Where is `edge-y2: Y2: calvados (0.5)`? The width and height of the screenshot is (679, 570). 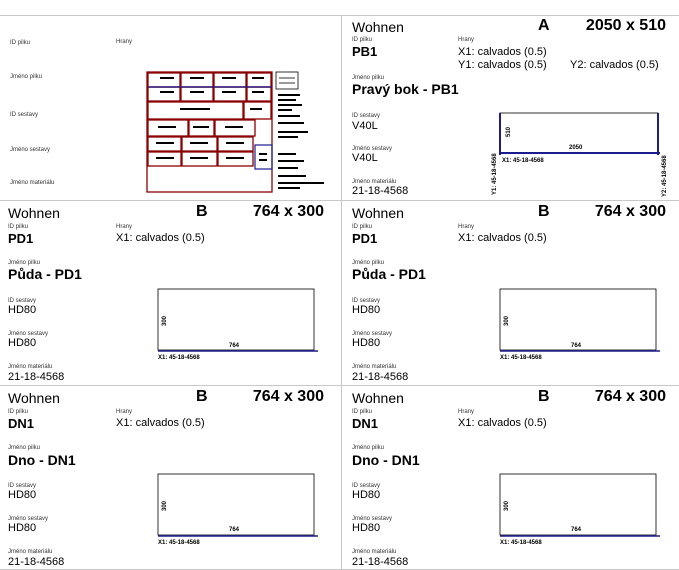
edge-y2: Y2: calvados (0.5) is located at coordinates (614, 65).